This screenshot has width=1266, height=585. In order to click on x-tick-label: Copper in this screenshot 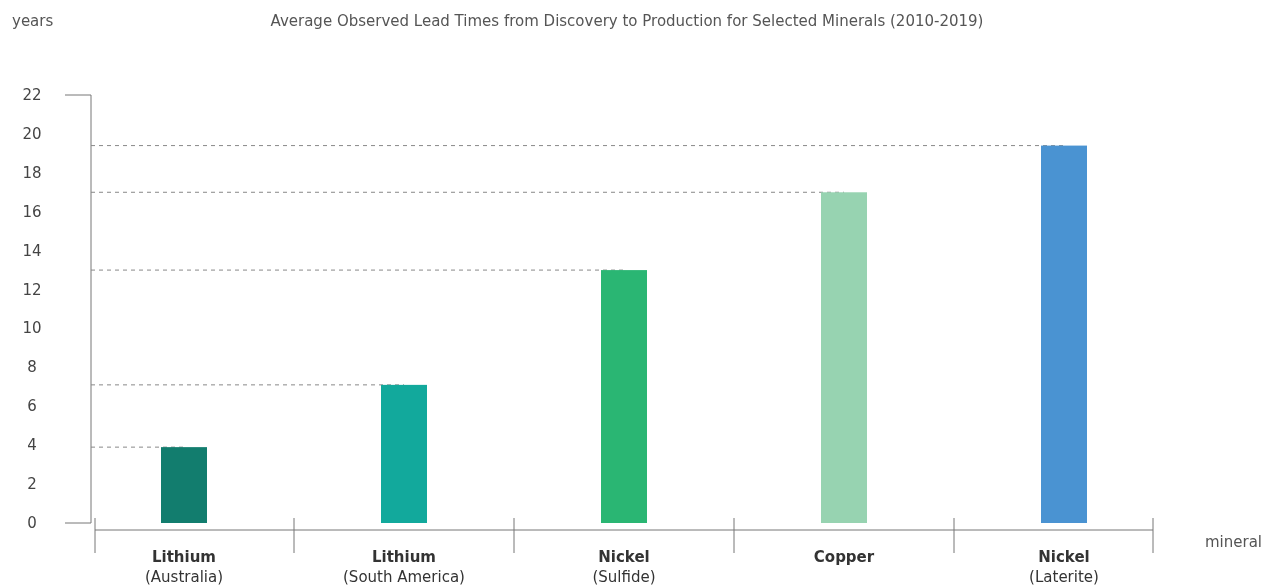, I will do `click(844, 557)`.